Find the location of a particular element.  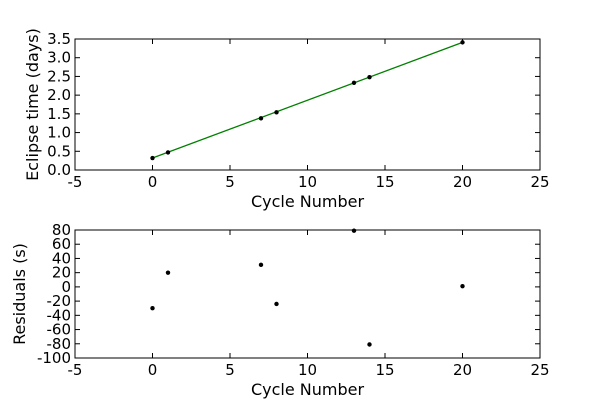

bottom-x-axis-title: Cycle Number is located at coordinates (308, 389).